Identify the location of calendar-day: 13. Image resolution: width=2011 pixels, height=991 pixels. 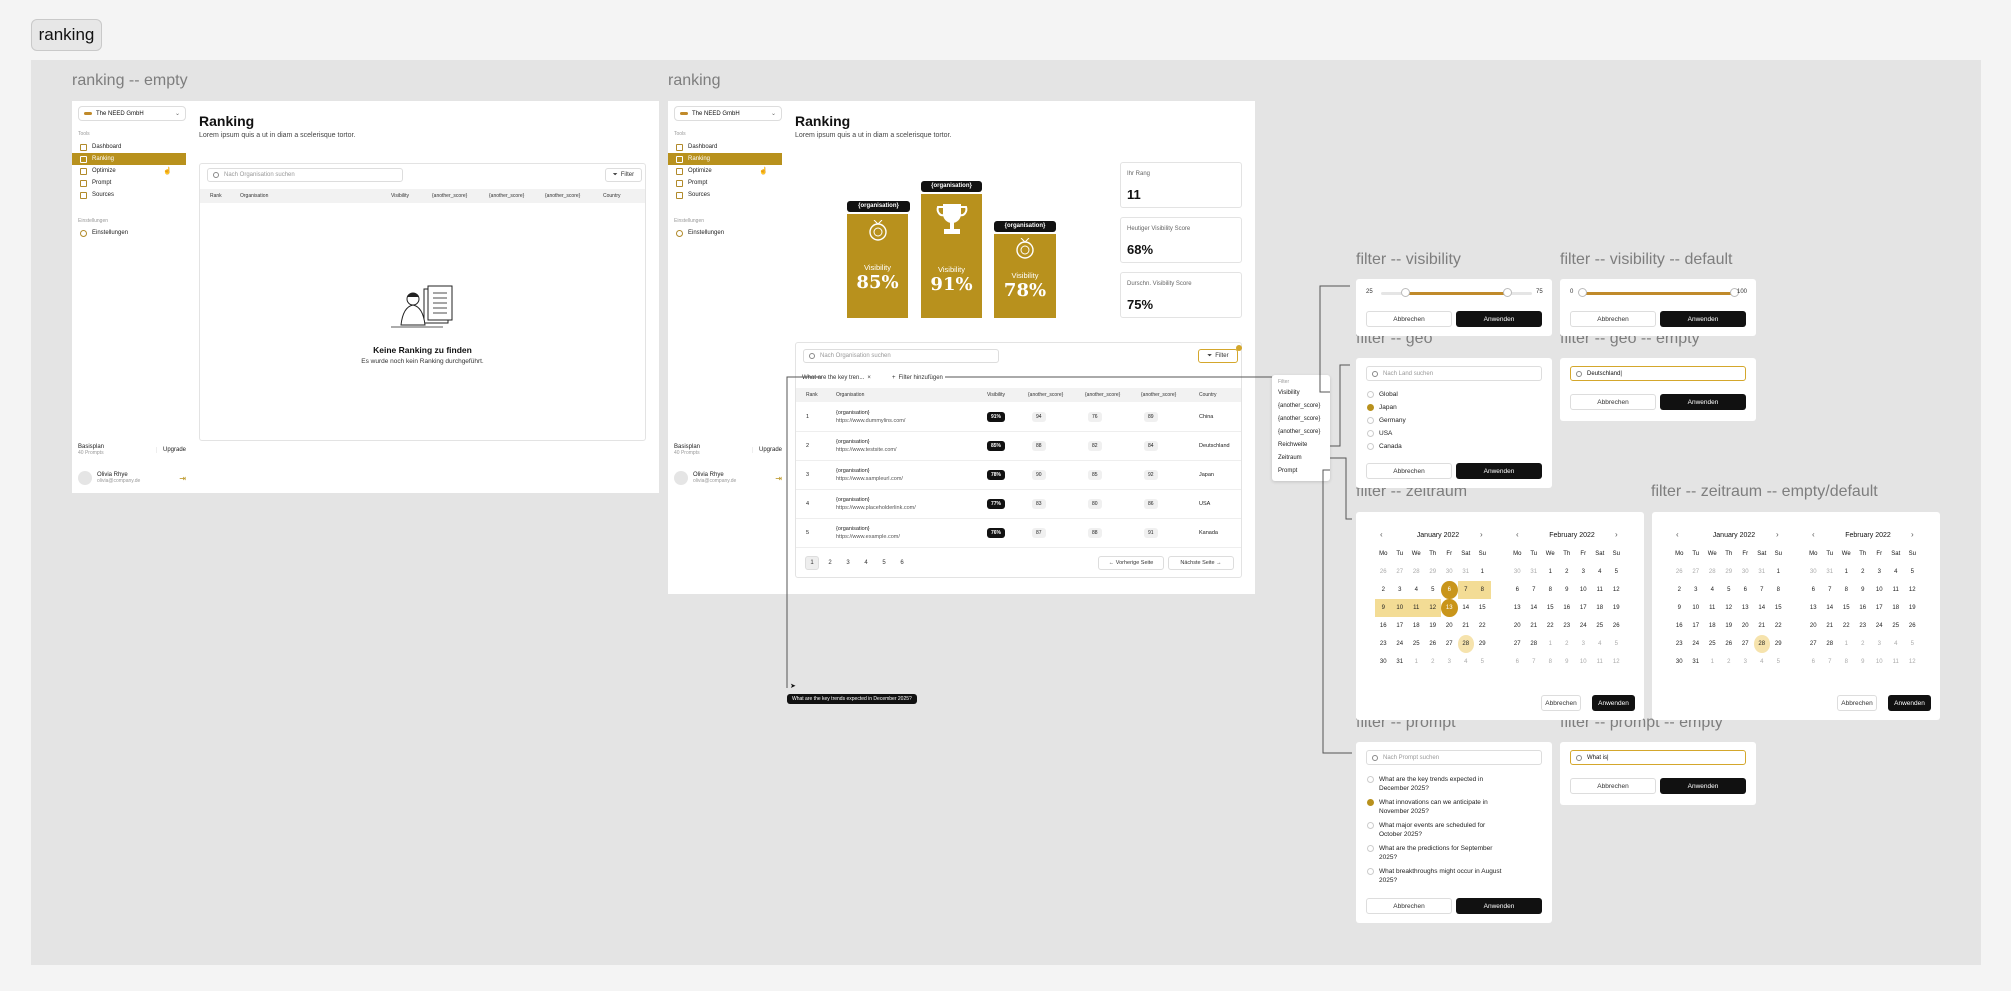
(1813, 608).